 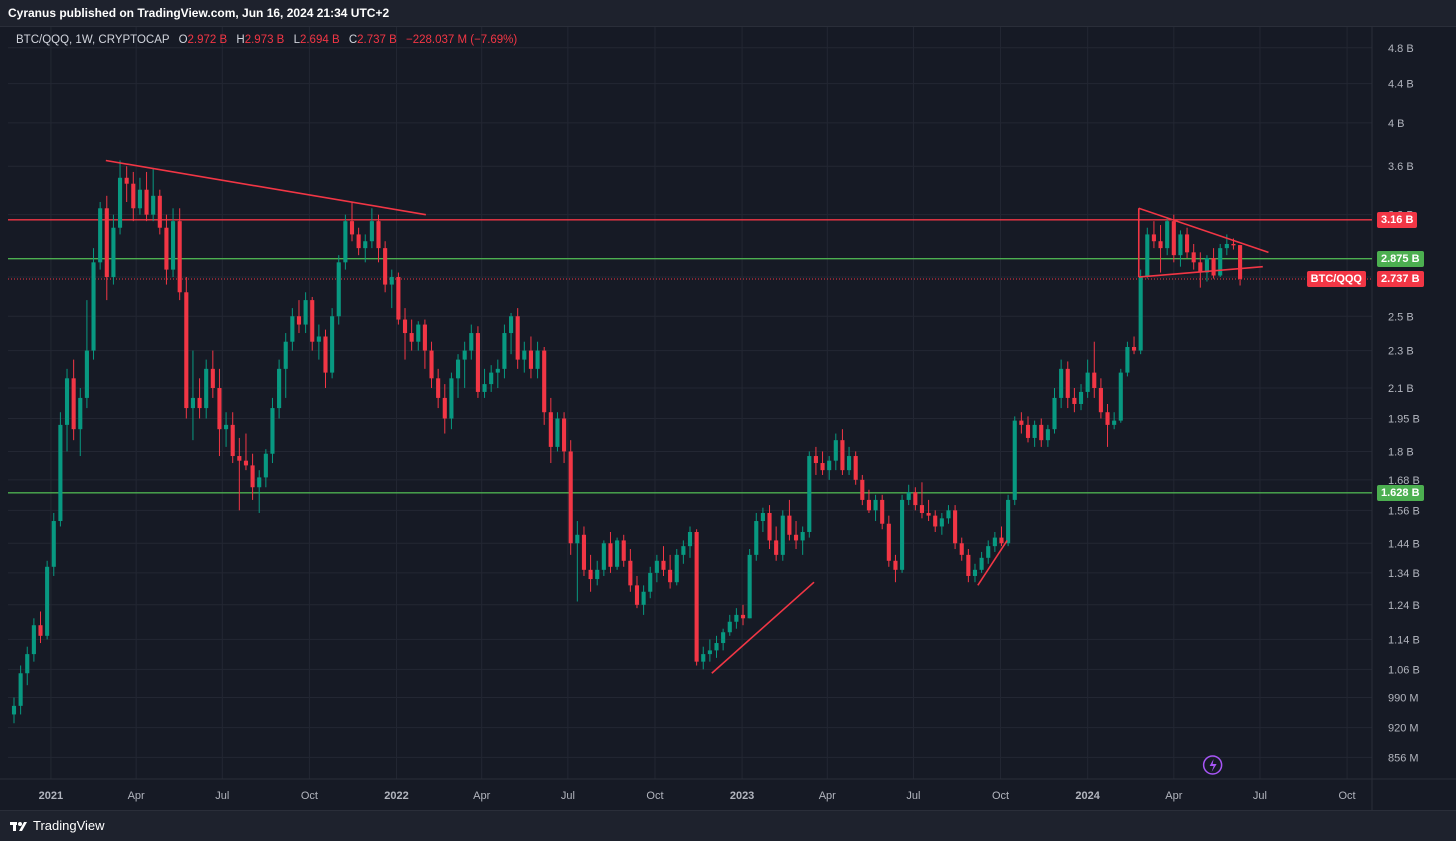 What do you see at coordinates (1400, 492) in the screenshot?
I see `price-level-label: 1.628 B` at bounding box center [1400, 492].